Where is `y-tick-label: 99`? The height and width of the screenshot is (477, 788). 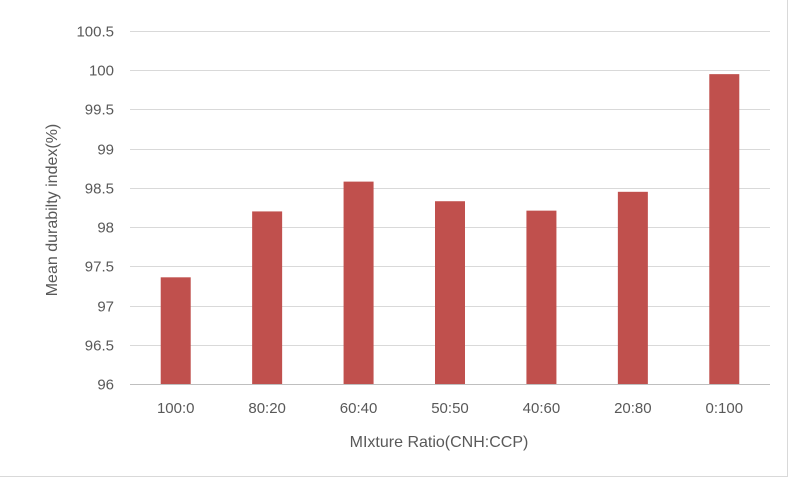 y-tick-label: 99 is located at coordinates (105, 150).